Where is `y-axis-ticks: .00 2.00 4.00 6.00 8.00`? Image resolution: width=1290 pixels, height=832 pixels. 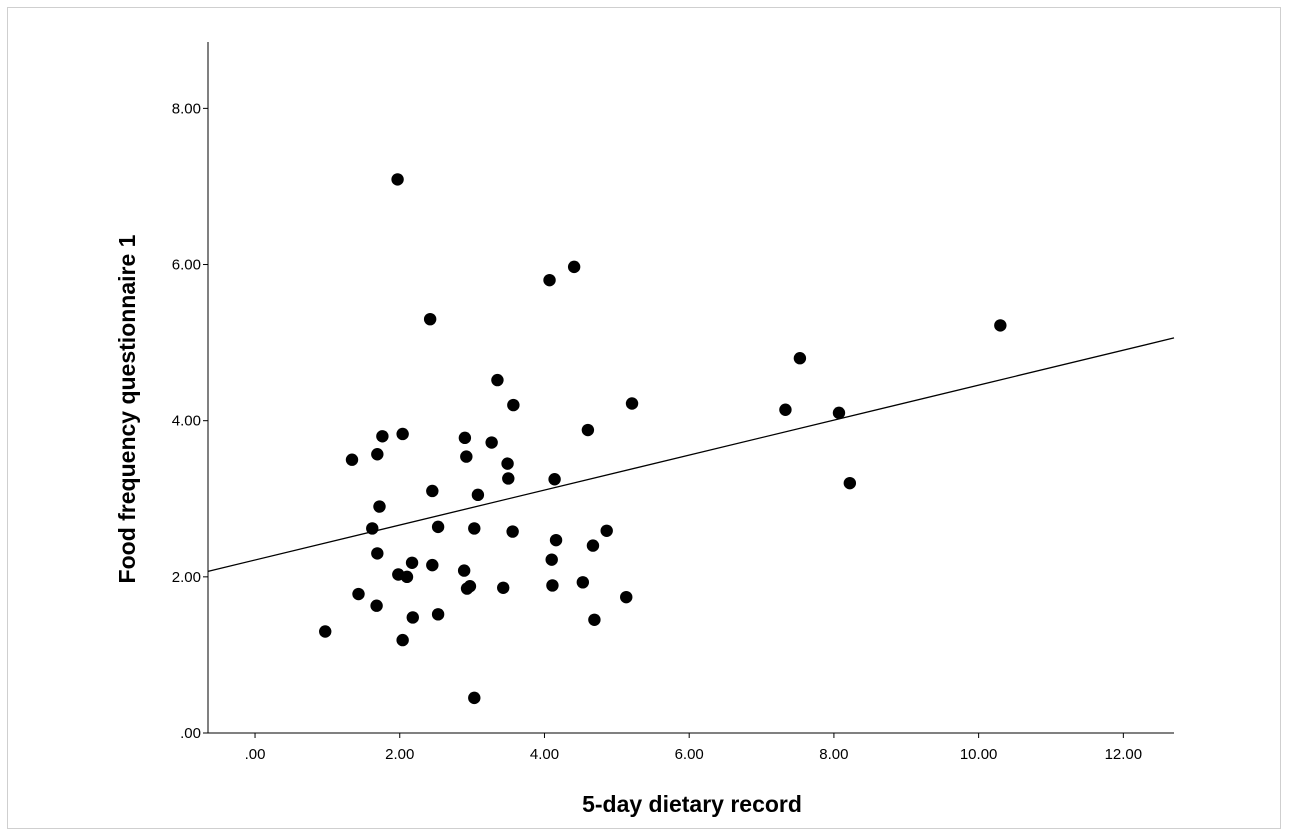 y-axis-ticks: .00 2.00 4.00 6.00 8.00 is located at coordinates (190, 421).